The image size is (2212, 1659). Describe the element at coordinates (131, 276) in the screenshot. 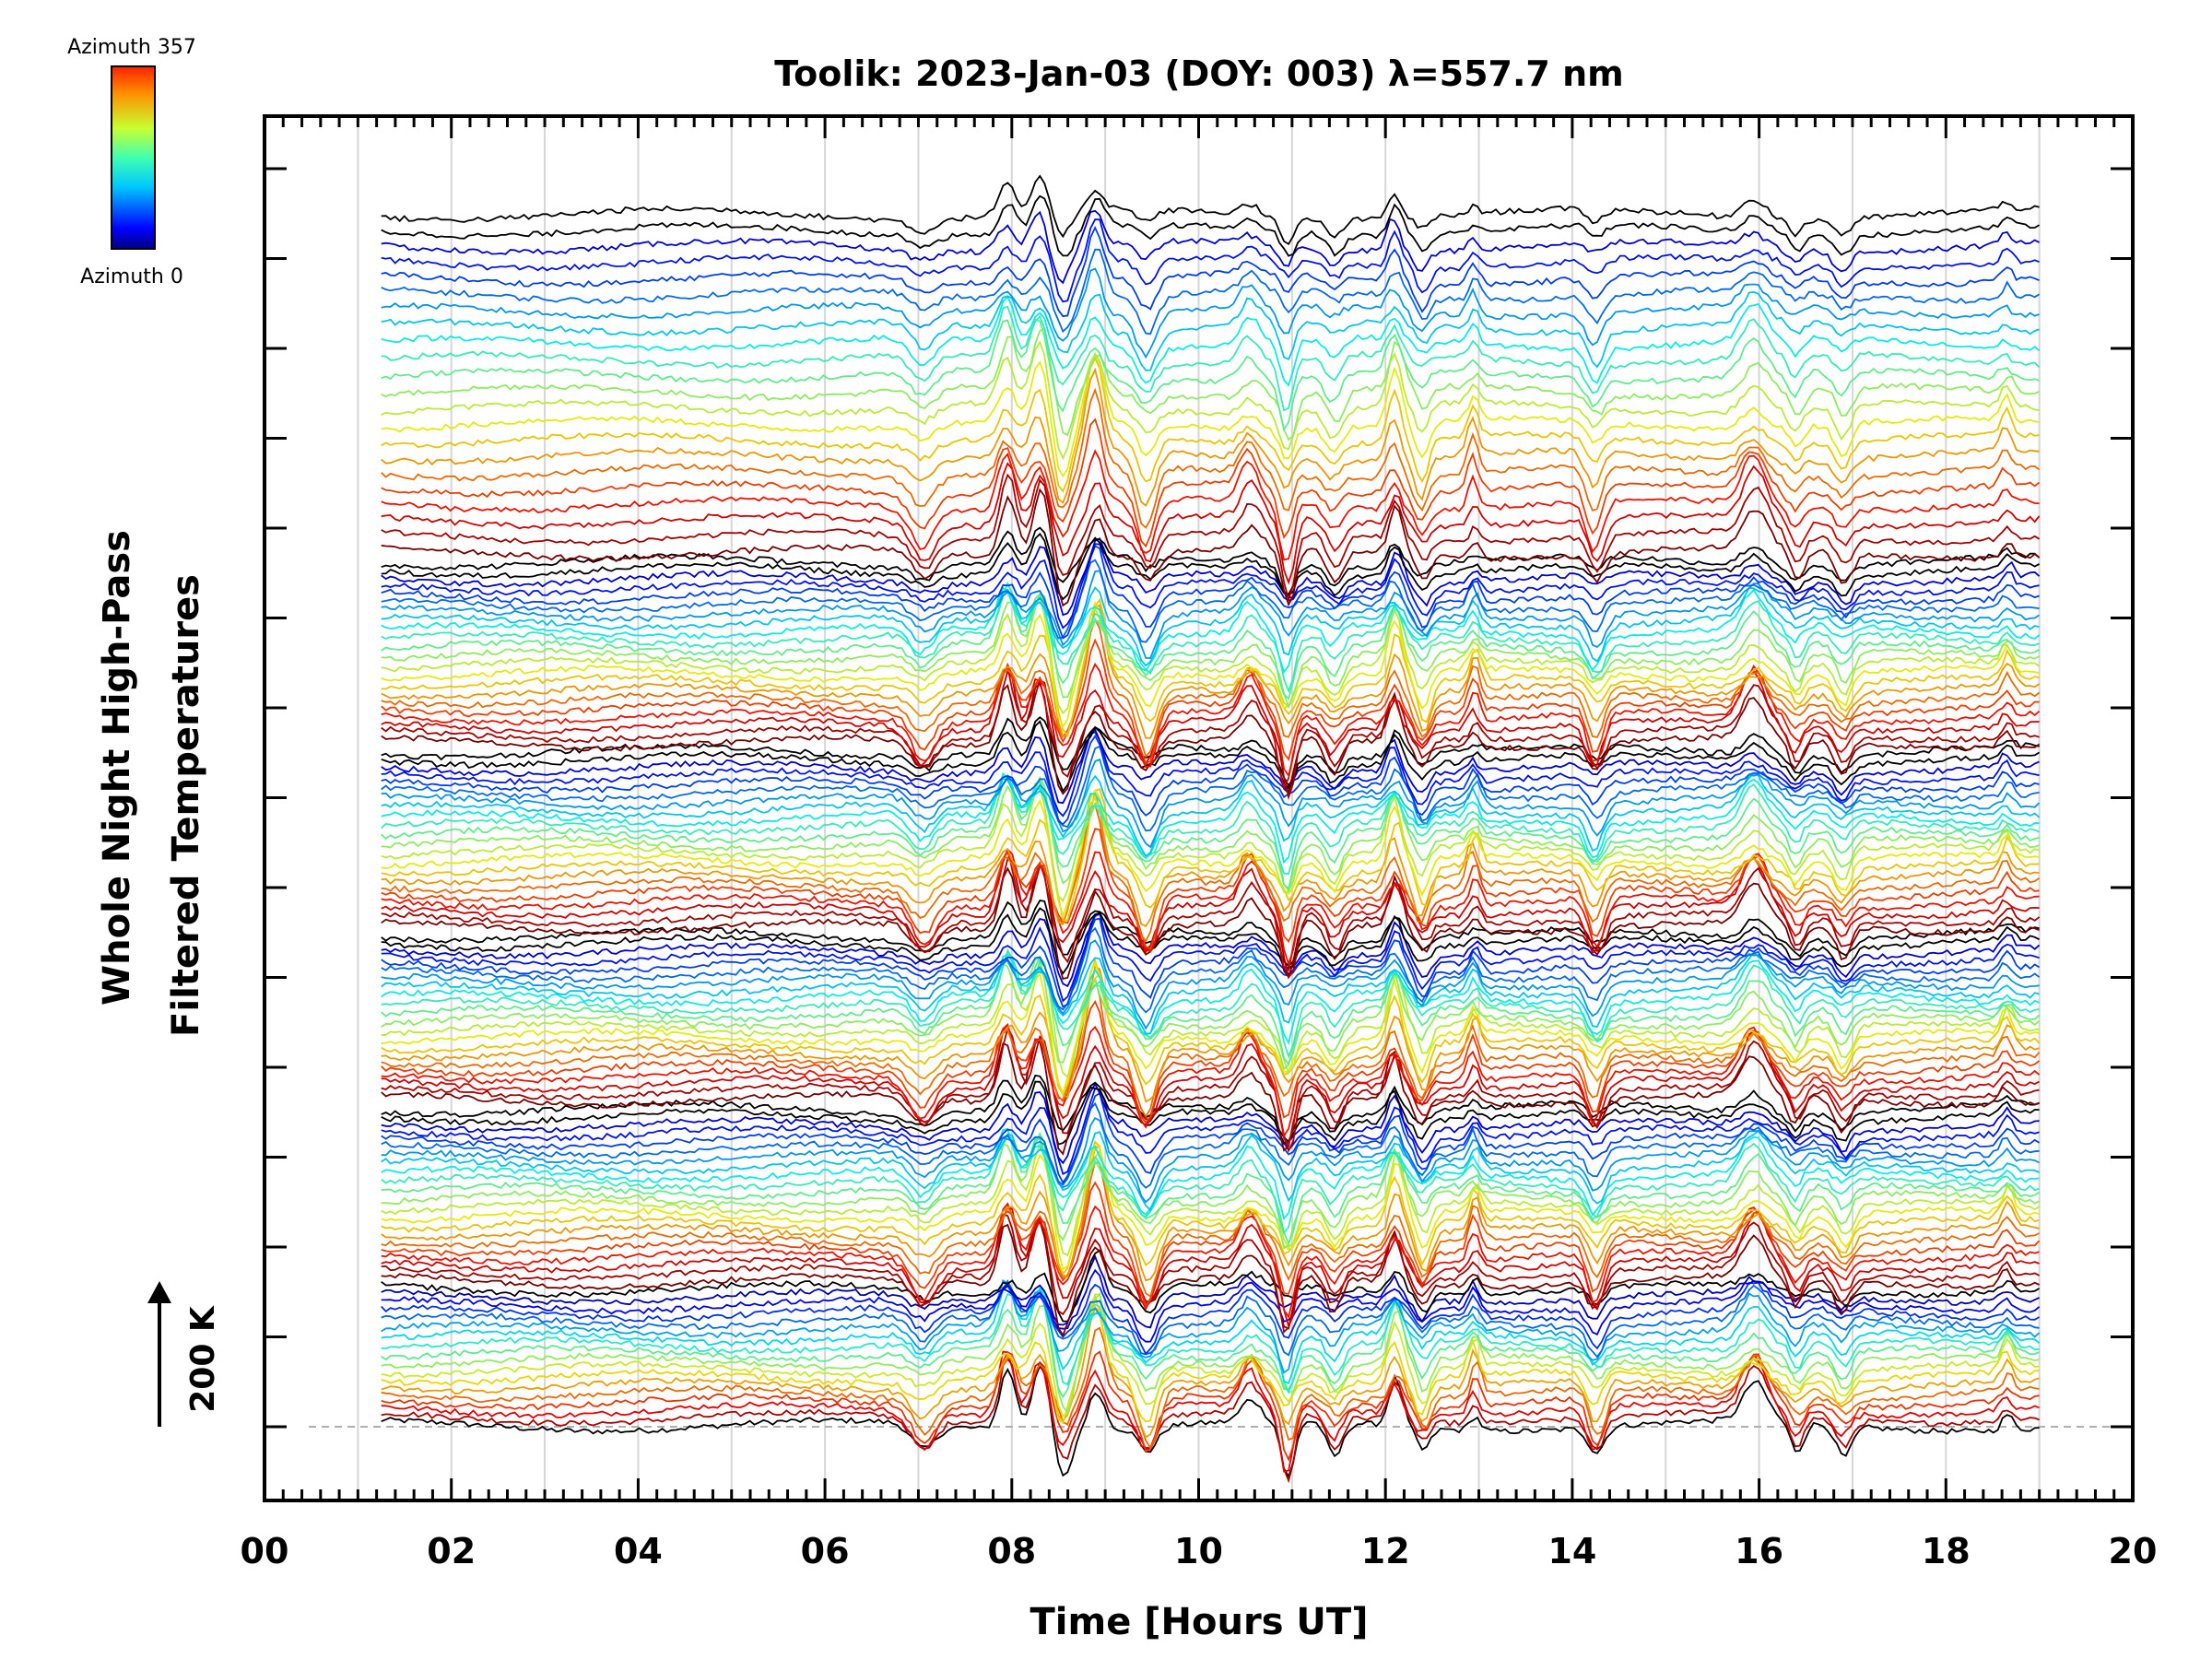

I see `colorbar-bottom-label: Azimuth 0` at that location.